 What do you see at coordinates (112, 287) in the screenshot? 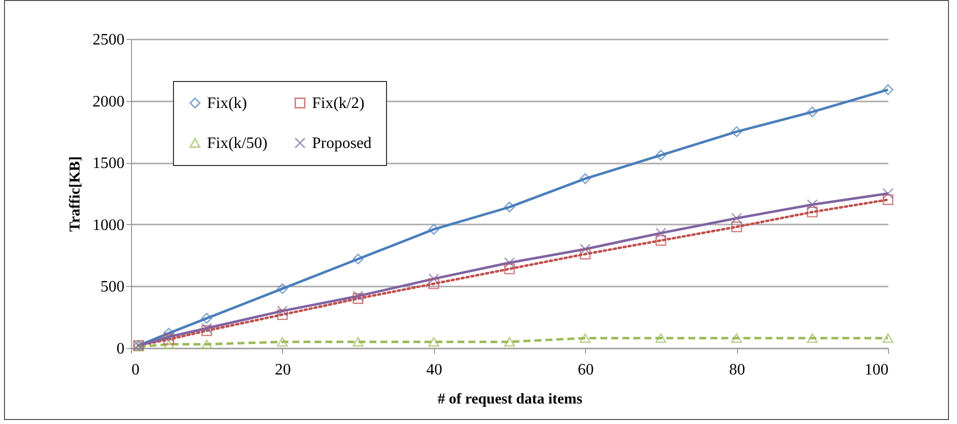
I see `y-tick-label: 500` at bounding box center [112, 287].